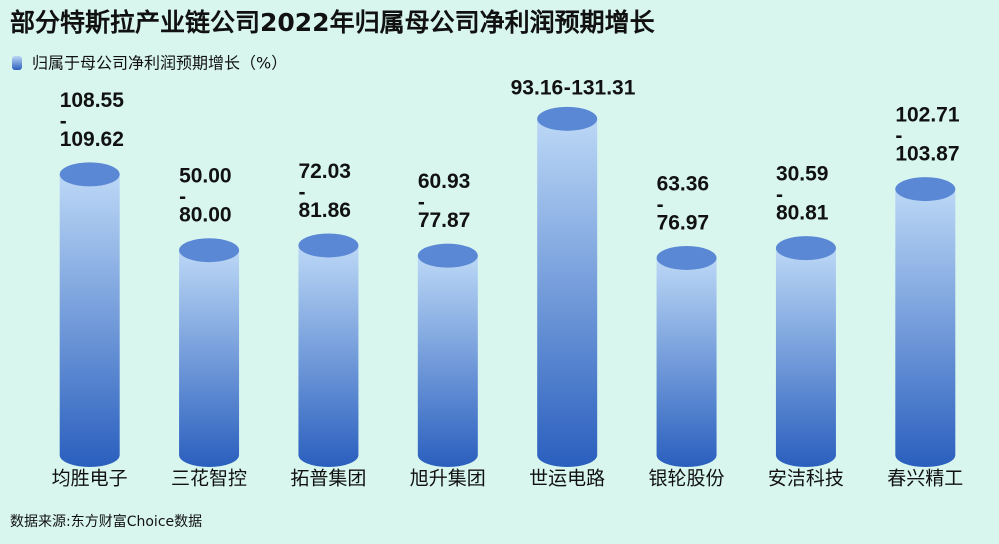 This screenshot has width=999, height=544. What do you see at coordinates (328, 479) in the screenshot?
I see `x-tick-label: 拓普集团` at bounding box center [328, 479].